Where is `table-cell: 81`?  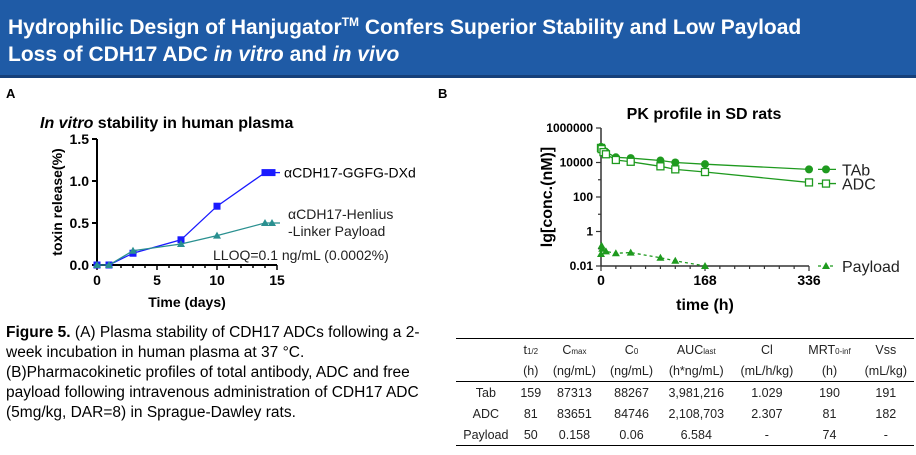
table-cell: 81 is located at coordinates (530, 413).